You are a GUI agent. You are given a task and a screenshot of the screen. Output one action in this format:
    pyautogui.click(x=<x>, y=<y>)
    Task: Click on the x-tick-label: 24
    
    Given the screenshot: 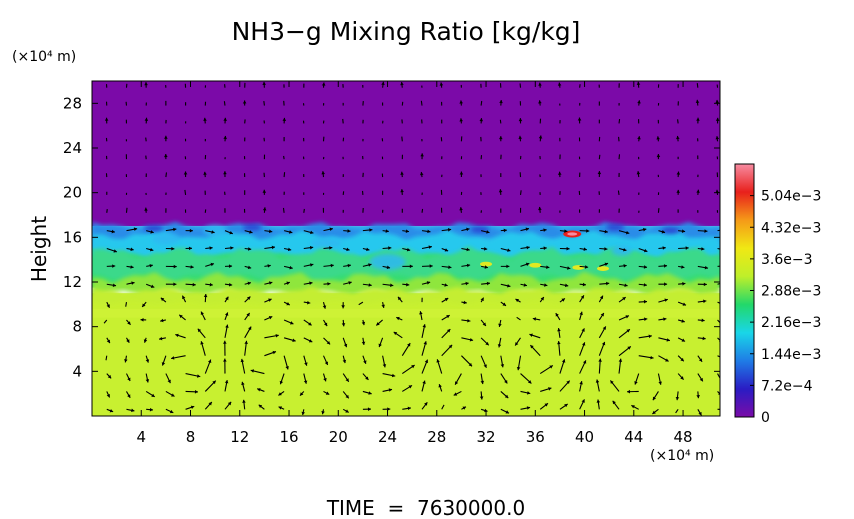 What is the action you would take?
    pyautogui.click(x=387, y=437)
    